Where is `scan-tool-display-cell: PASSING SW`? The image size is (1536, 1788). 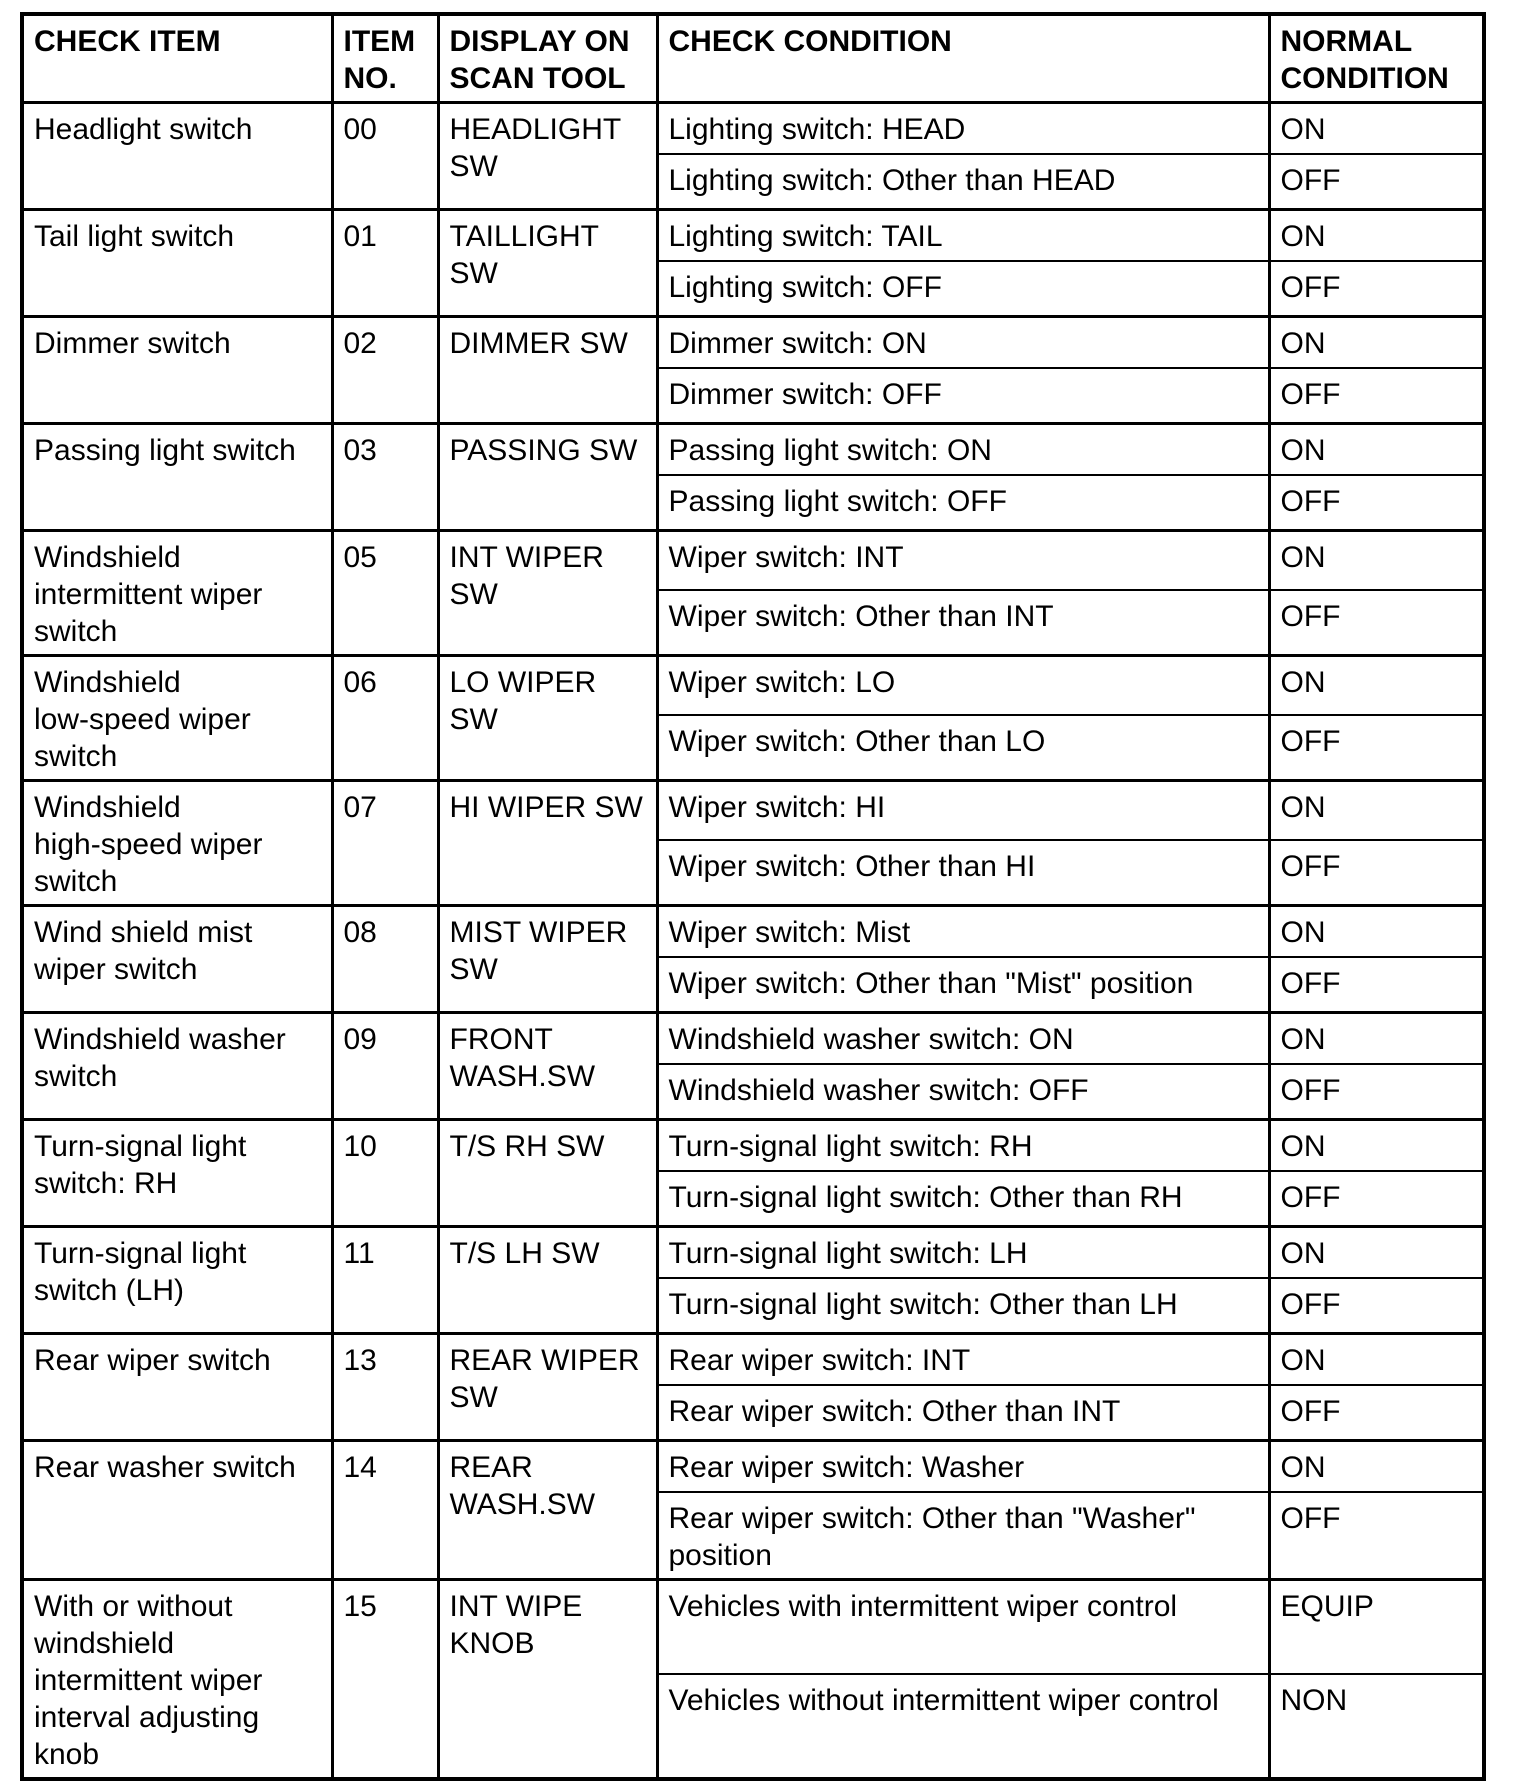 scan-tool-display-cell: PASSING SW is located at coordinates (546, 476).